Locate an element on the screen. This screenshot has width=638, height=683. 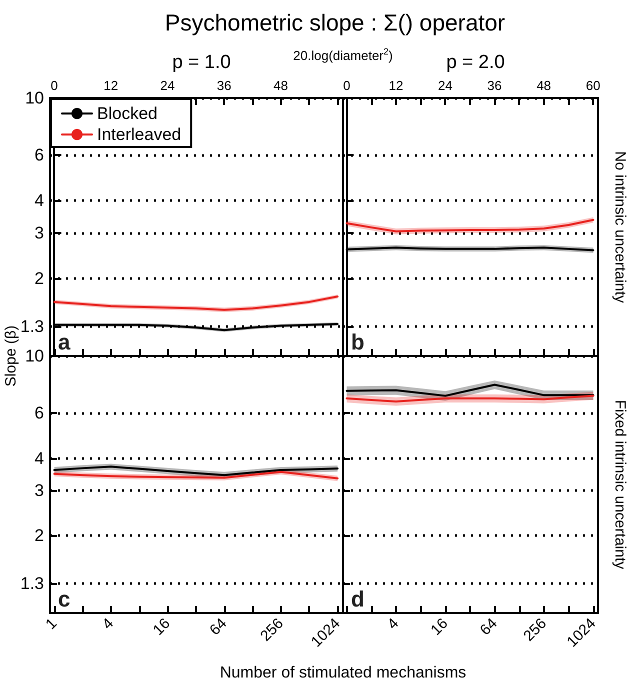
text: No intrinsic uncertainty is located at coordinates (620, 227).